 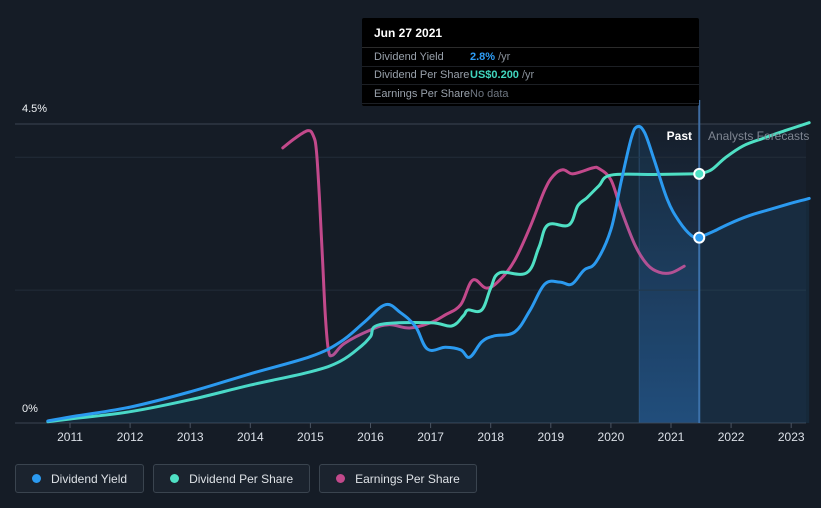 I want to click on x-axis-label-2021: 2021, so click(x=671, y=437).